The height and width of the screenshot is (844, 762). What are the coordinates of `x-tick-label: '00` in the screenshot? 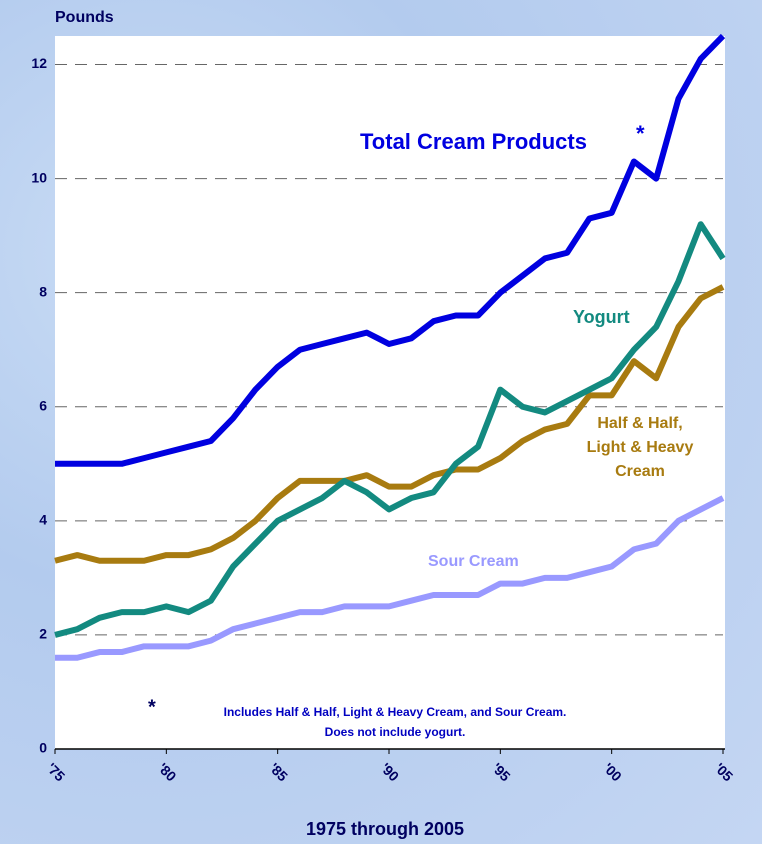 It's located at (612, 772).